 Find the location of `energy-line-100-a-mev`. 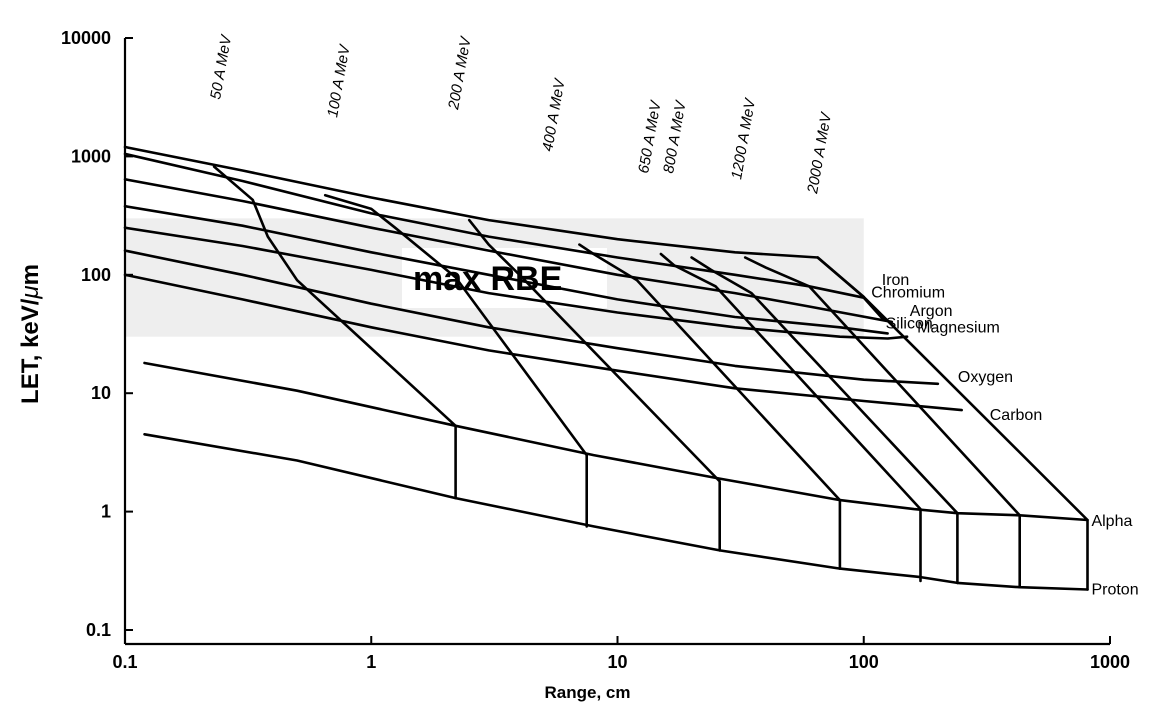

energy-line-100-a-mev is located at coordinates (455, 360).